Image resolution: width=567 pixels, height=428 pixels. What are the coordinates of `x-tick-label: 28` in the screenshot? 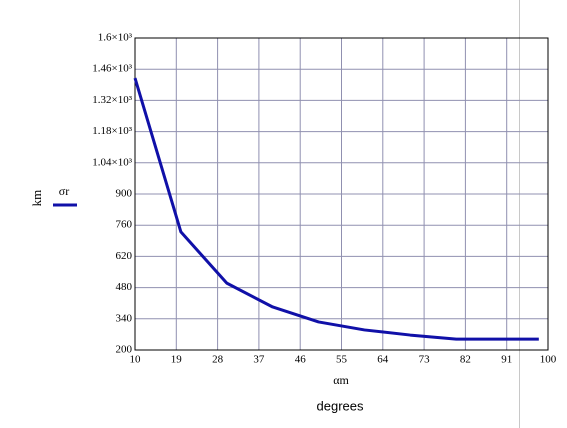 It's located at (218, 360).